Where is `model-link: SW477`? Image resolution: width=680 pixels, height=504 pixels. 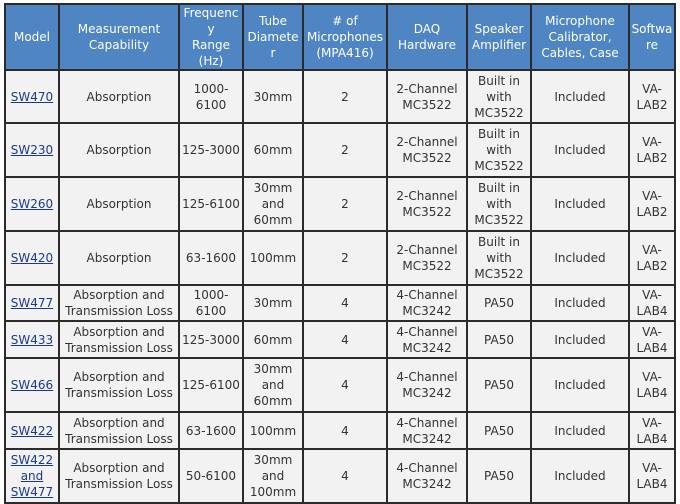
model-link: SW477 is located at coordinates (32, 303).